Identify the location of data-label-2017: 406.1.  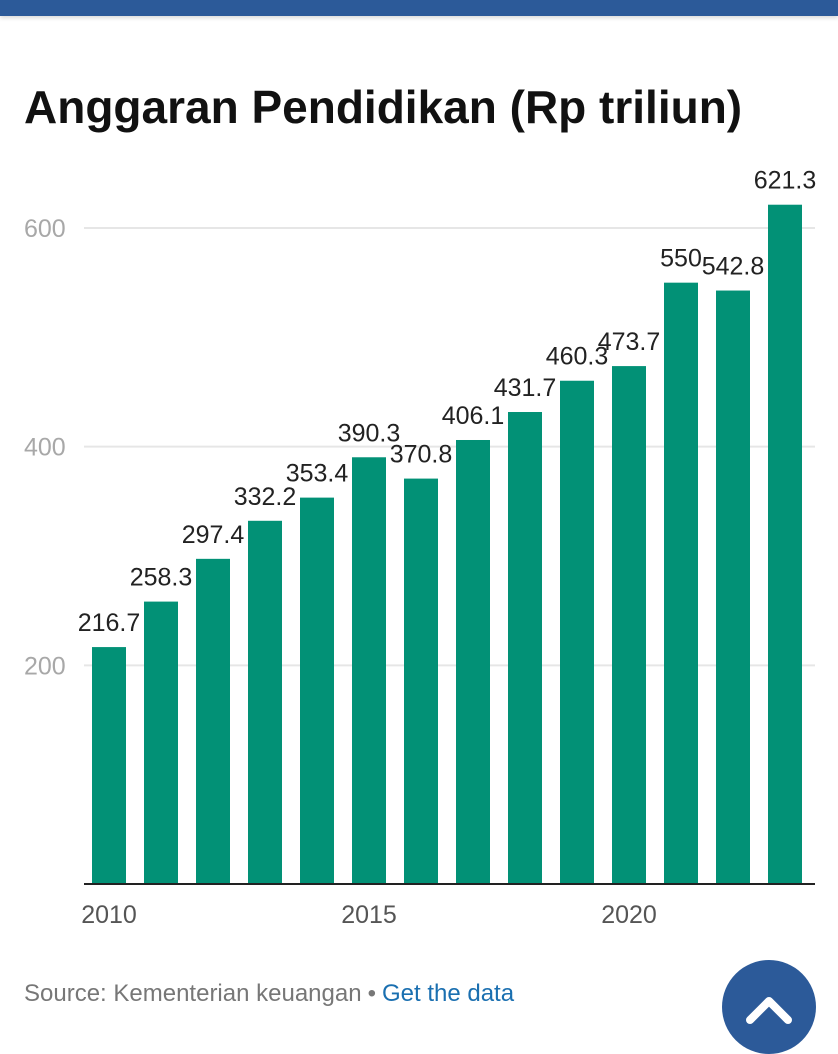
(473, 416).